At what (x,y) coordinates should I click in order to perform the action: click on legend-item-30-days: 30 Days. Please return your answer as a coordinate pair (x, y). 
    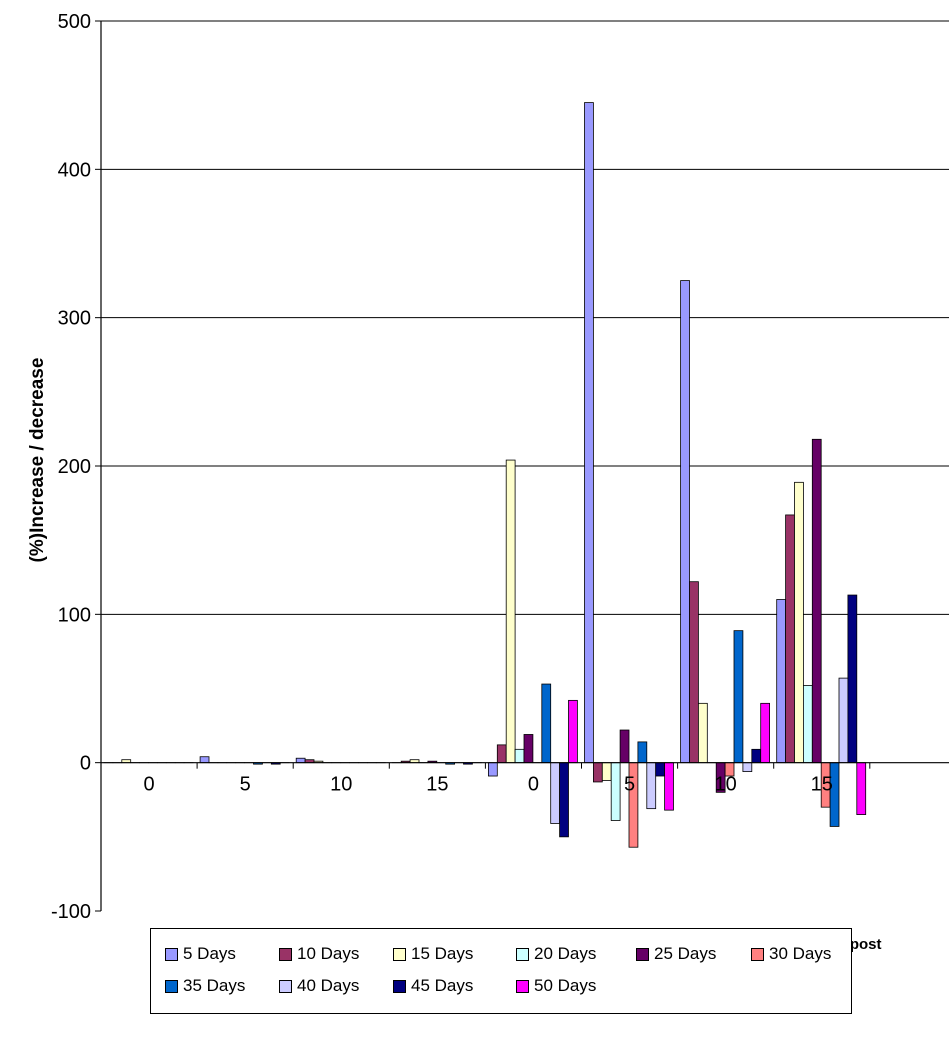
    Looking at the image, I should click on (791, 954).